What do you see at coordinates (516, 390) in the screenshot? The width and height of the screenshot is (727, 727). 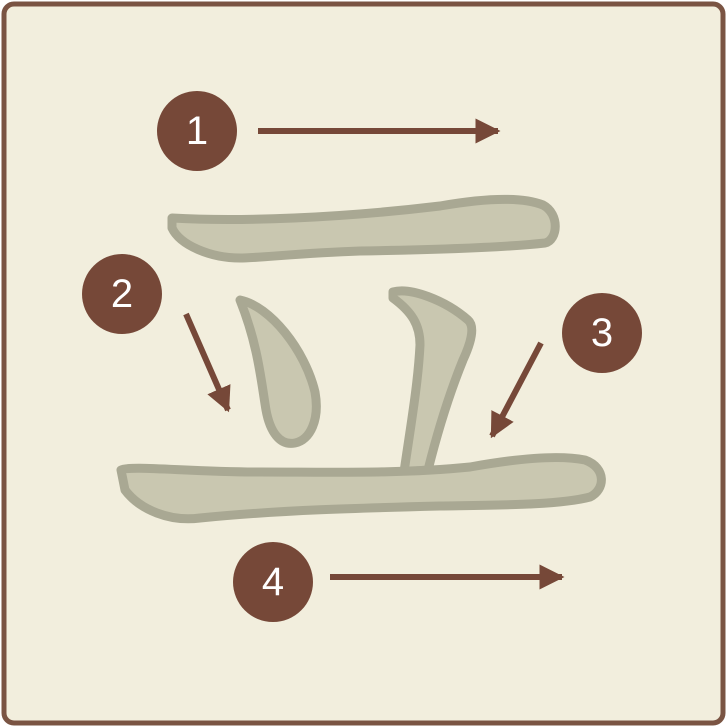 I see `step-3-arrow` at bounding box center [516, 390].